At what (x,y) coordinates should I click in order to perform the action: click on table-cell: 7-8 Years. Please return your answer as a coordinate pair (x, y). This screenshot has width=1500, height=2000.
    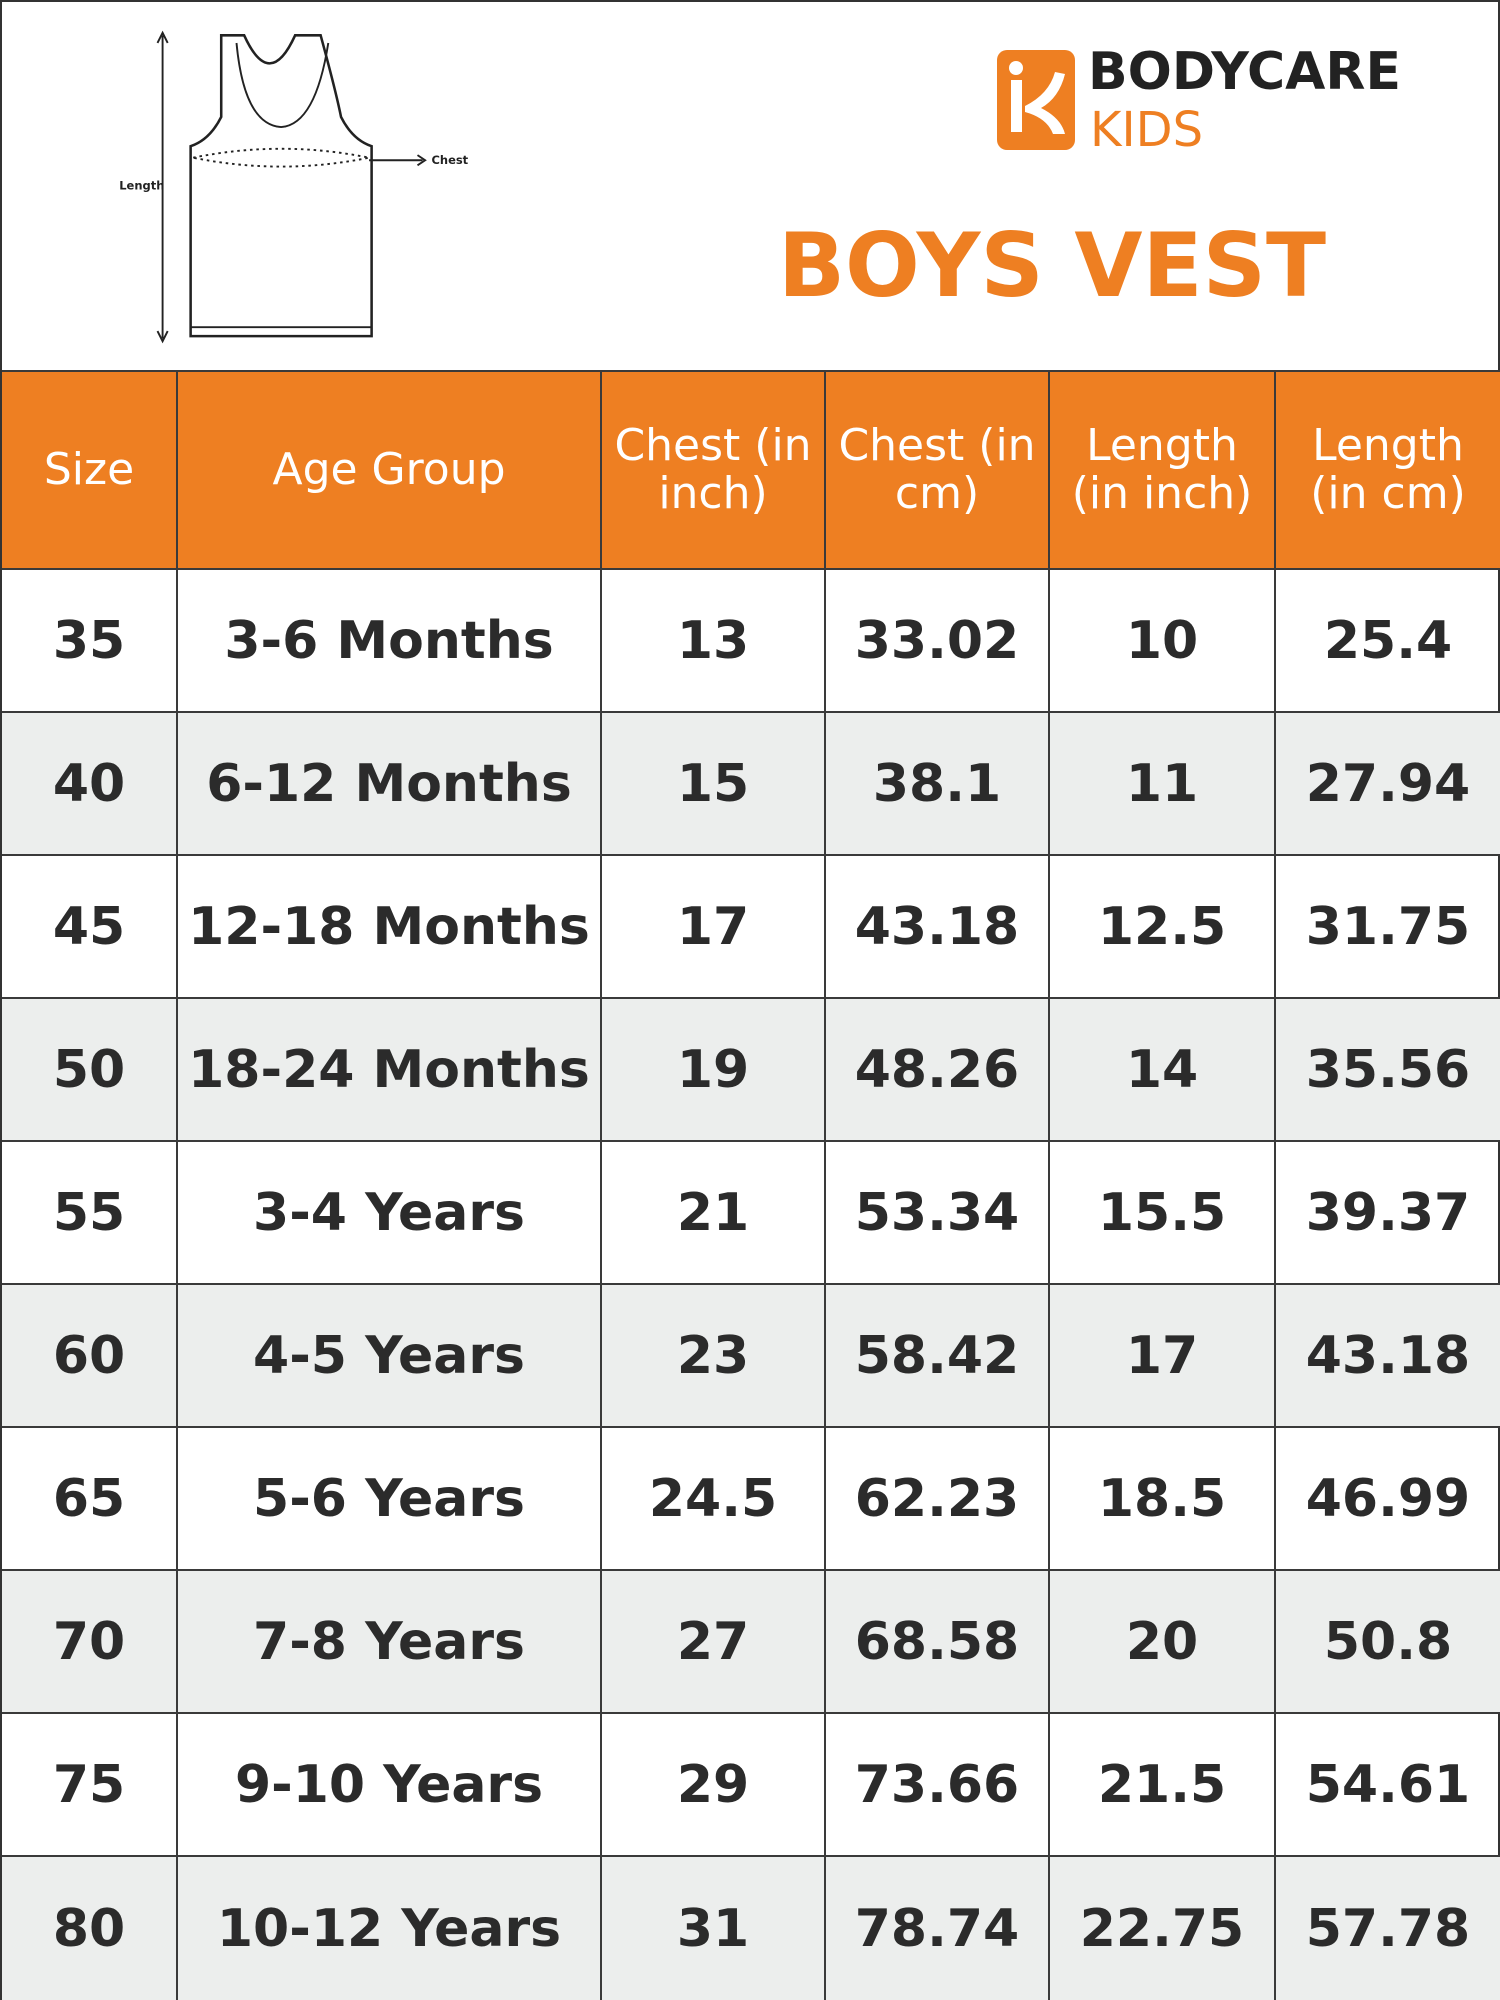
    Looking at the image, I should click on (390, 1642).